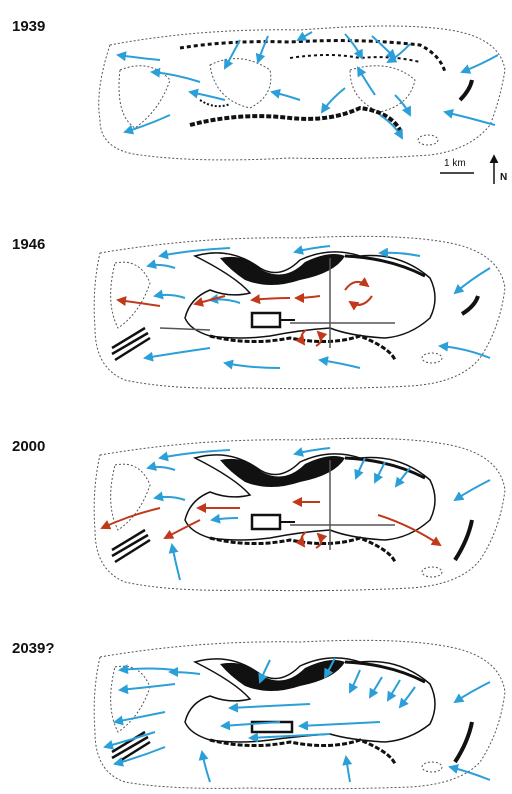 This screenshot has height=794, width=512. What do you see at coordinates (266, 320) in the screenshot?
I see `structure` at bounding box center [266, 320].